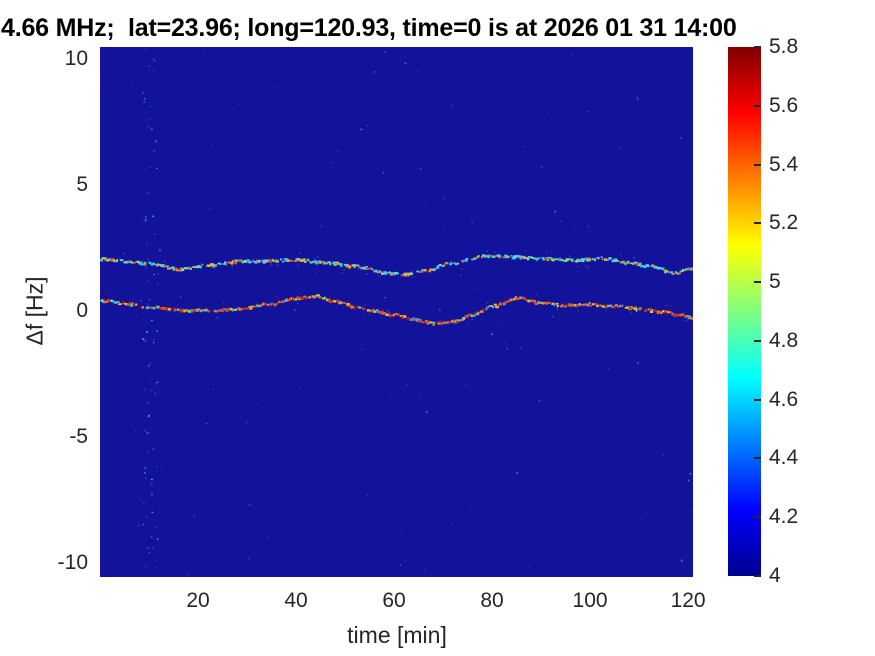  What do you see at coordinates (784, 399) in the screenshot?
I see `colorbar-tick-label: 4.6` at bounding box center [784, 399].